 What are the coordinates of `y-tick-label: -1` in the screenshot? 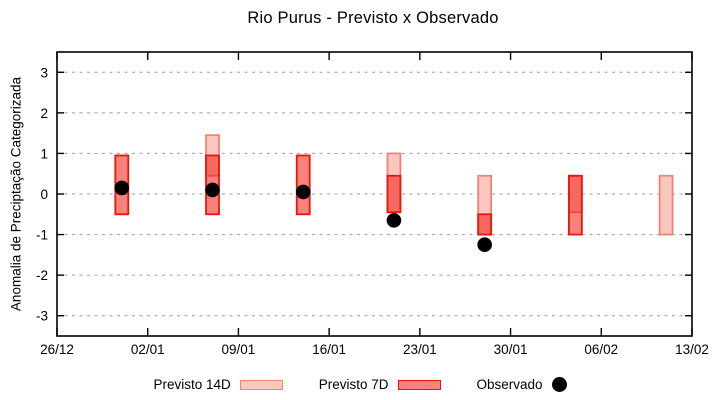 It's located at (42, 235).